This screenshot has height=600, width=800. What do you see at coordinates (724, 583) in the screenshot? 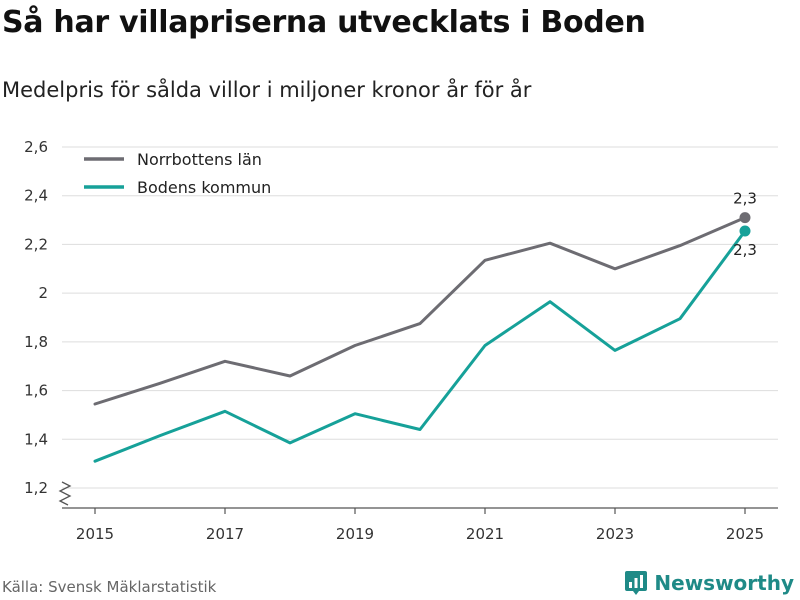
I see `brand-name: Newsworthy` at bounding box center [724, 583].